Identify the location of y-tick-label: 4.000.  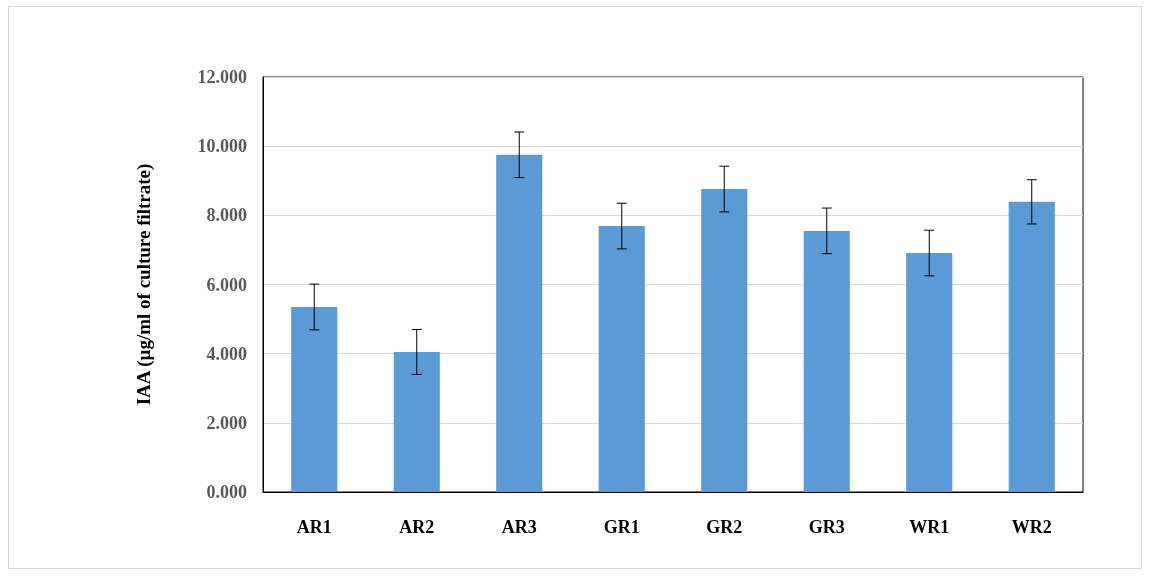
(226, 353).